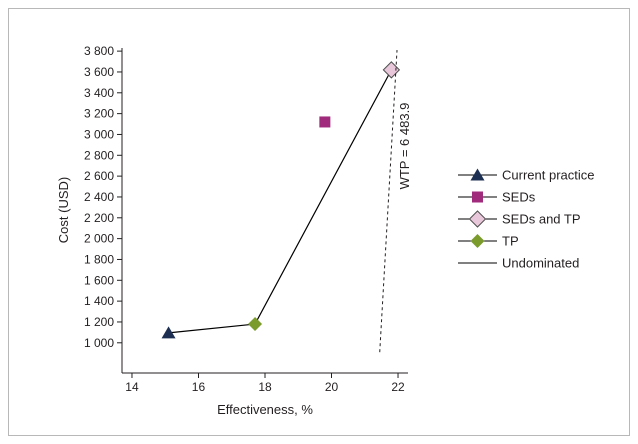  What do you see at coordinates (99, 93) in the screenshot?
I see `y-tick-label: 3 400` at bounding box center [99, 93].